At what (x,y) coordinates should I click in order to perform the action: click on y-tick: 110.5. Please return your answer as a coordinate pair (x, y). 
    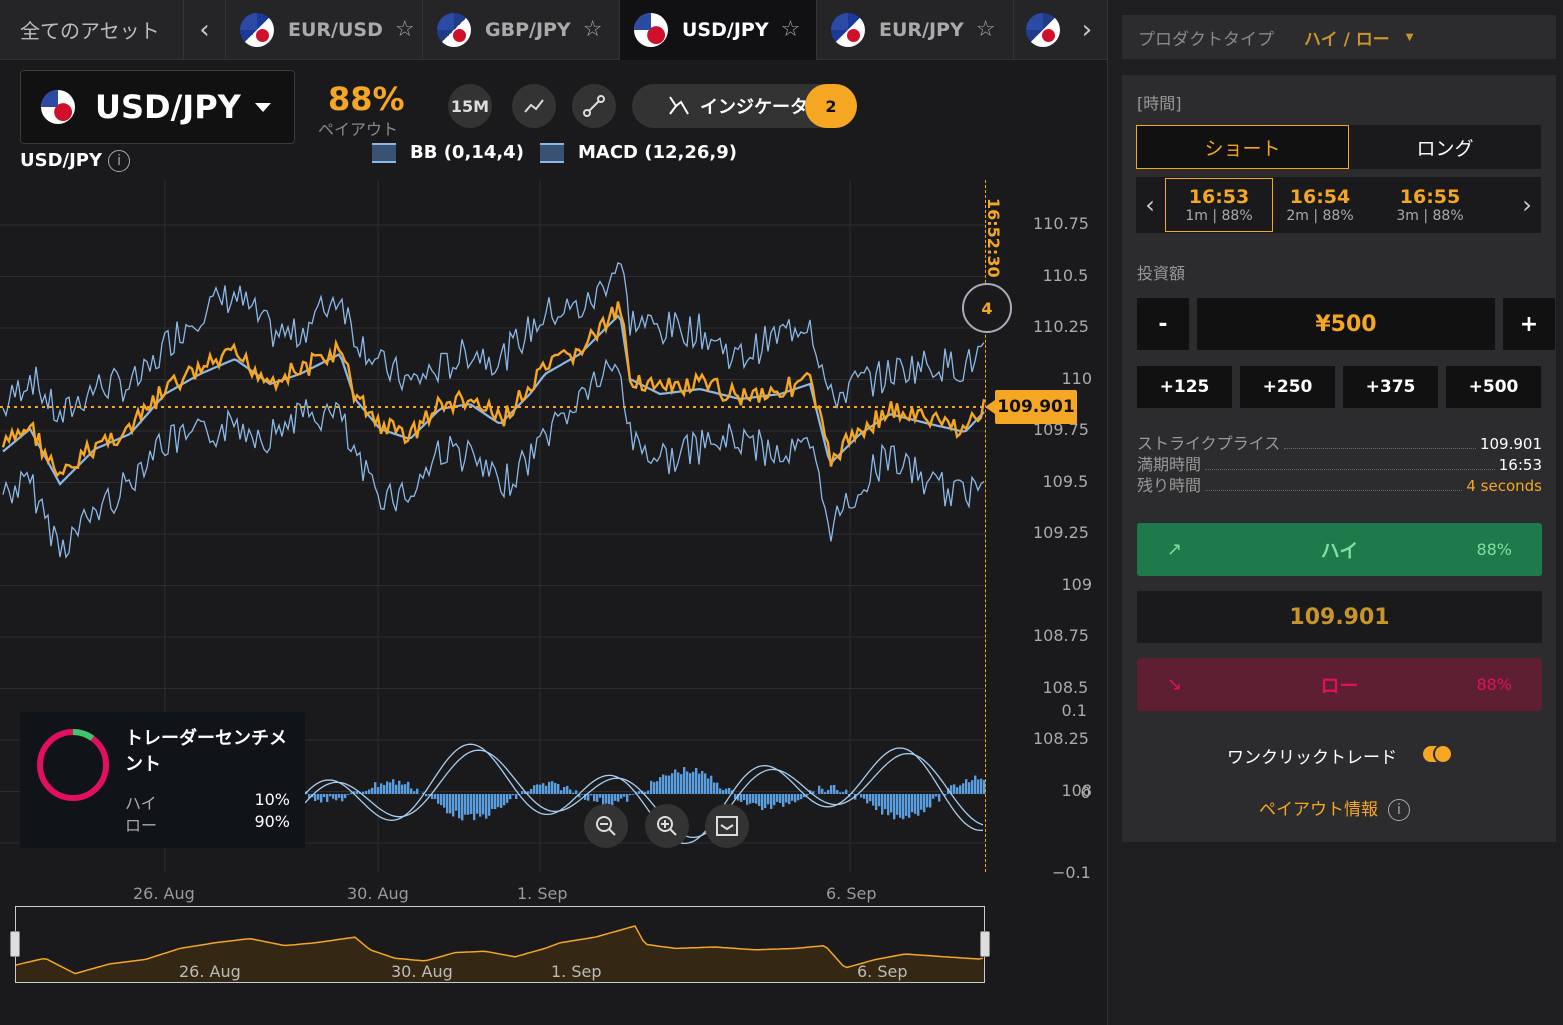
    Looking at the image, I should click on (1065, 275).